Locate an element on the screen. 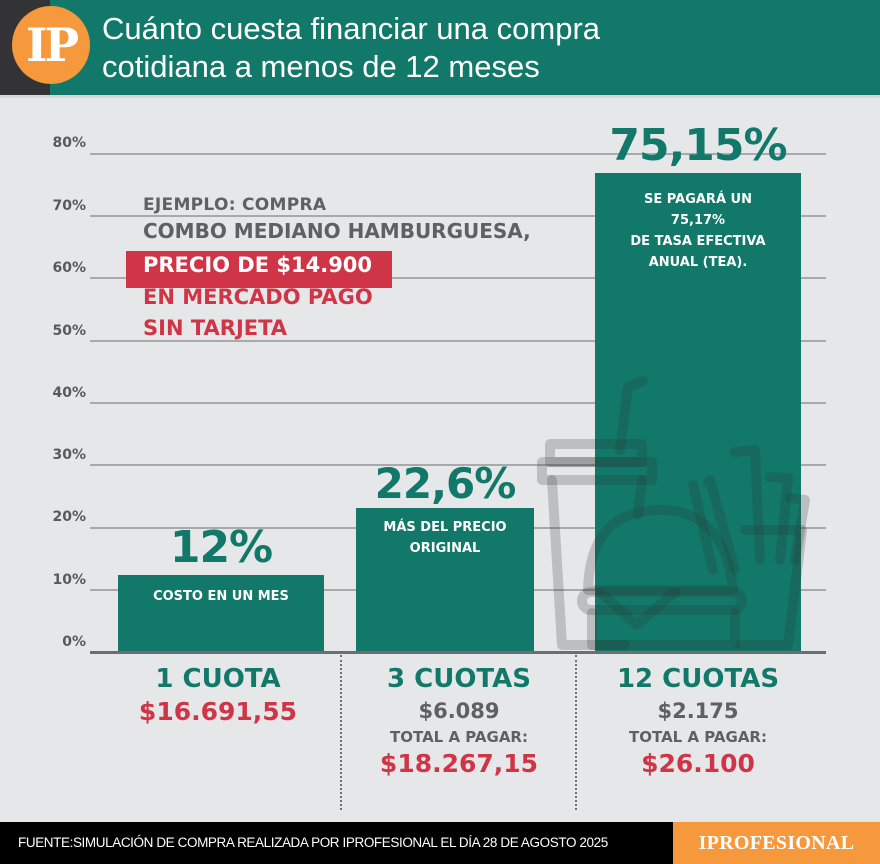 This screenshot has width=880, height=864. annotation-line: DE TASA EFECTIVA is located at coordinates (698, 241).